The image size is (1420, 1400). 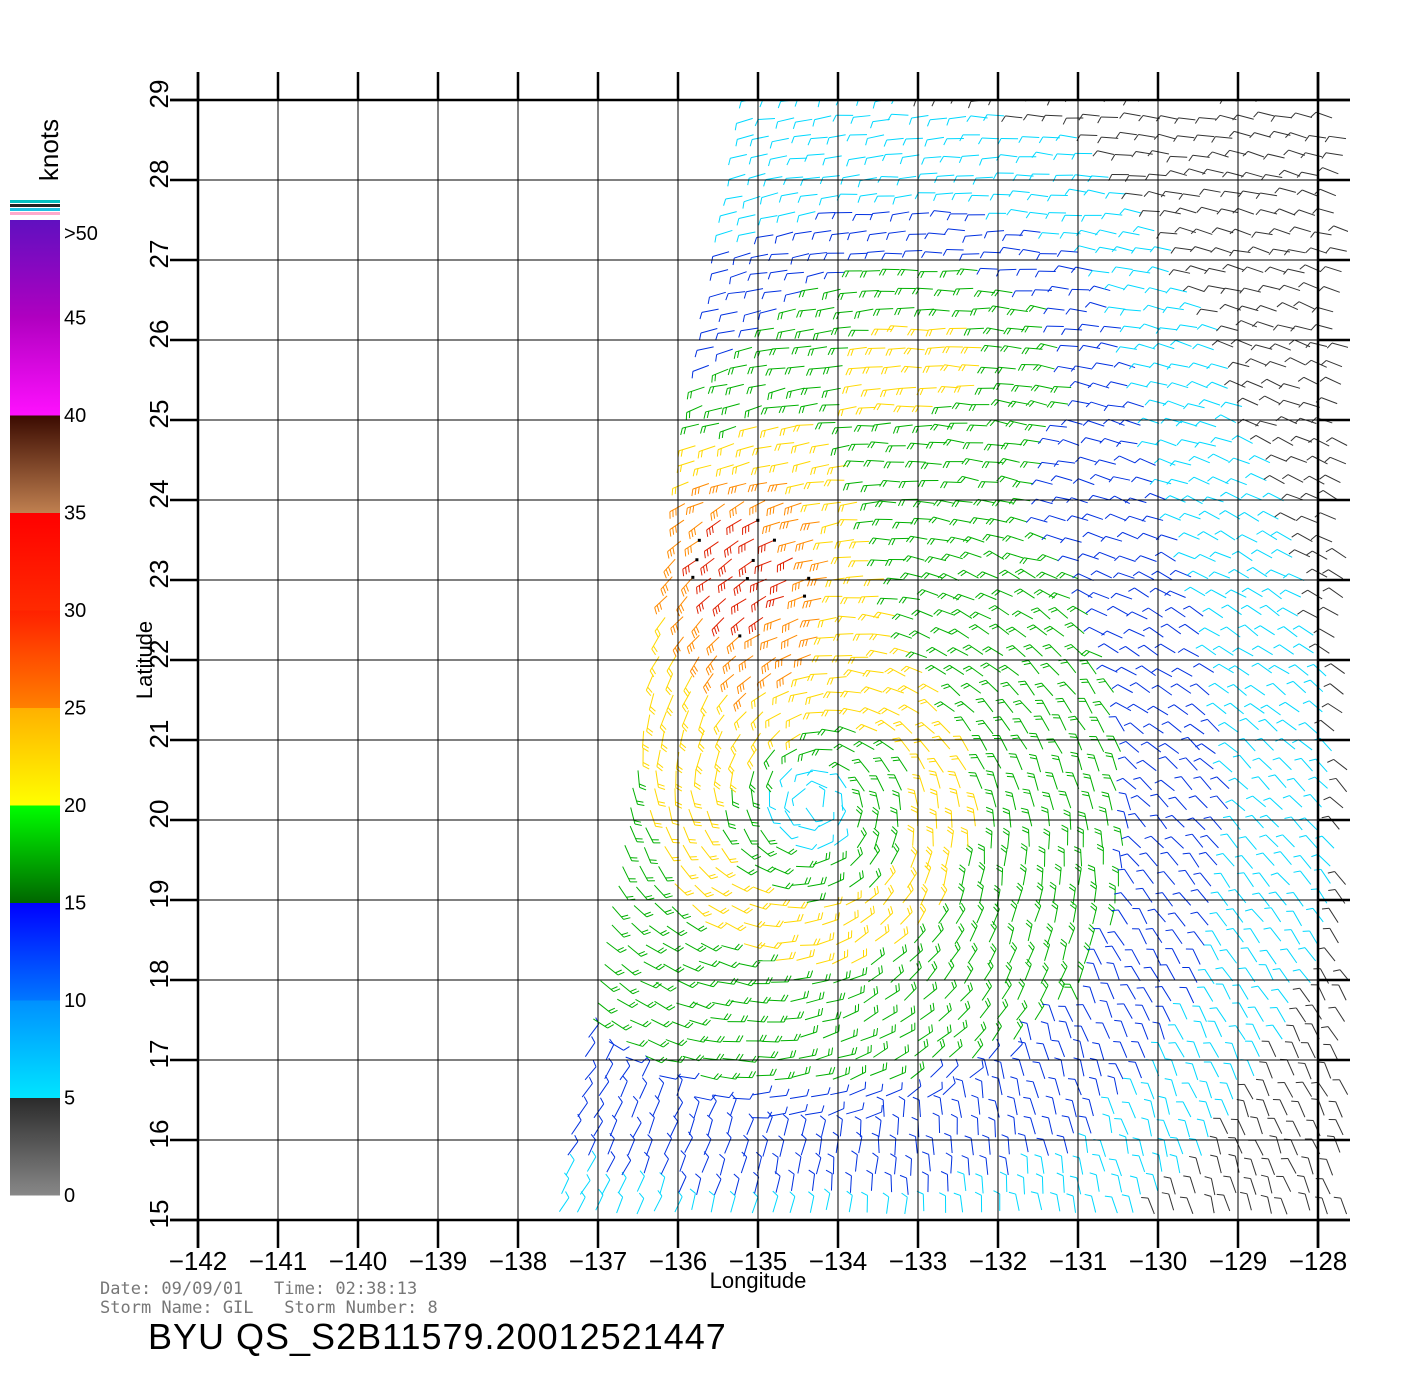 What do you see at coordinates (259, 1289) in the screenshot?
I see `date-time-line: Date: 09/09/01 Time: 02:38:13` at bounding box center [259, 1289].